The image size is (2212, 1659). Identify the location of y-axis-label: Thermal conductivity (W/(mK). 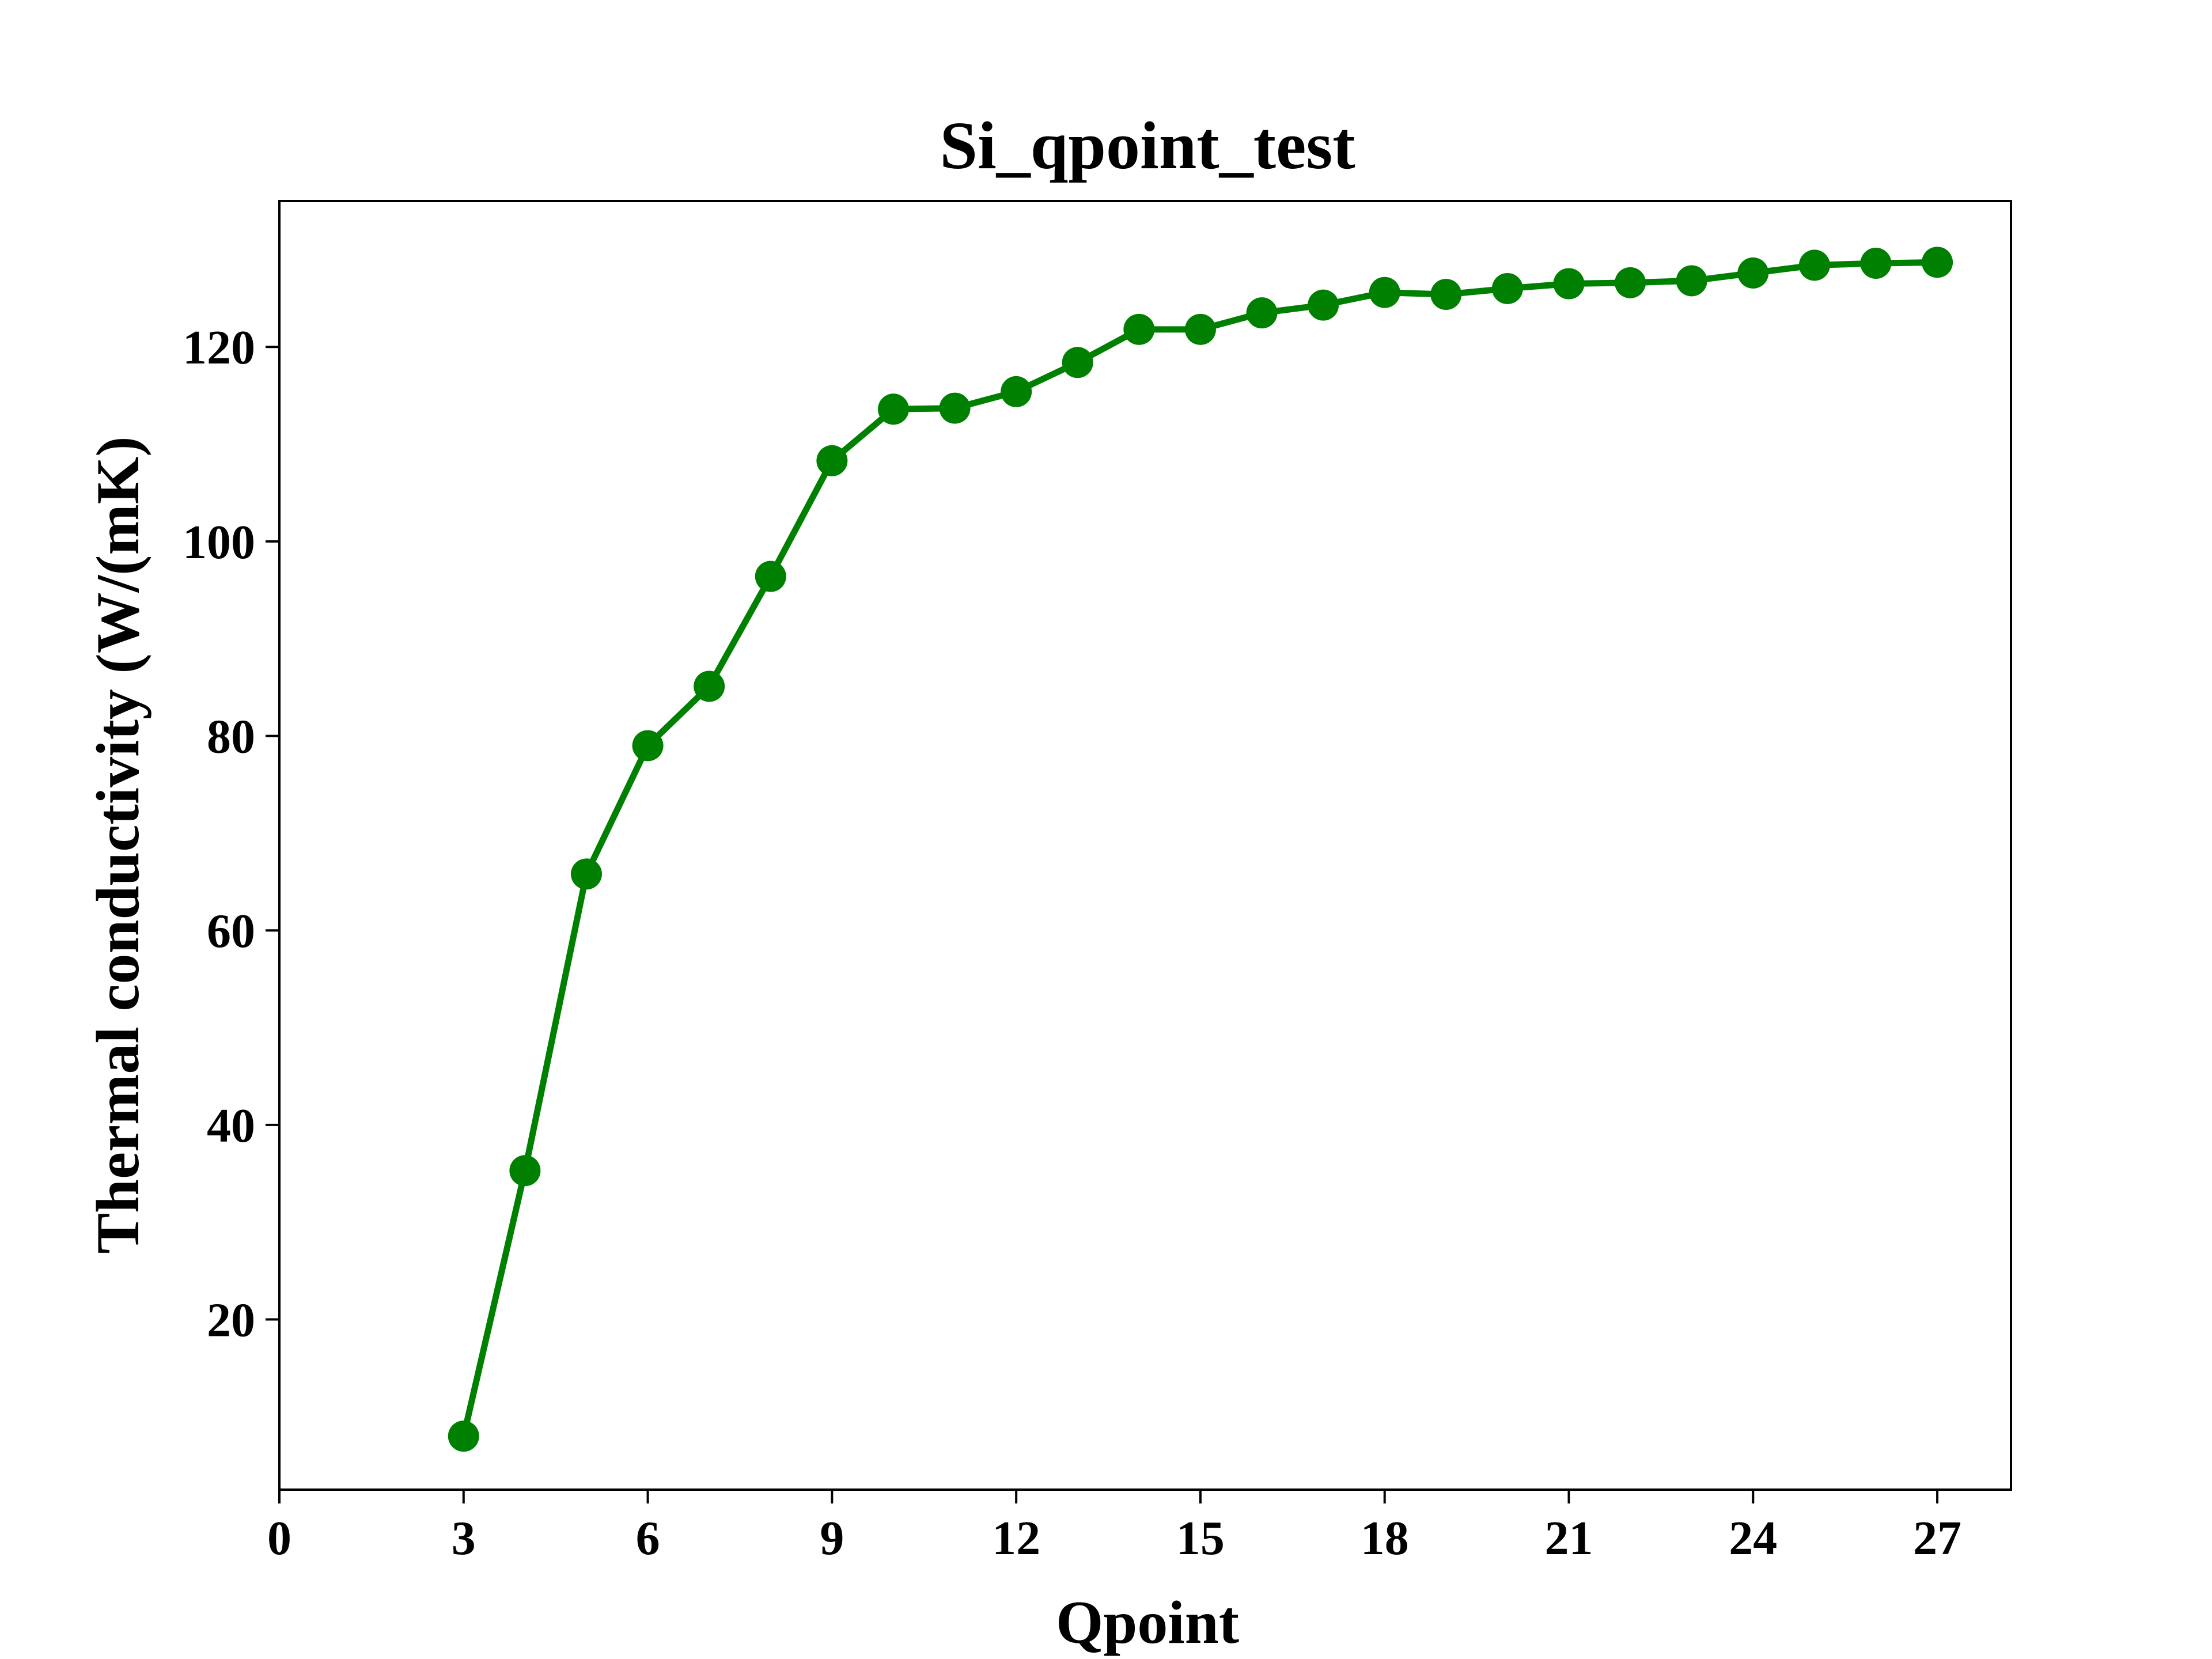
(117, 844).